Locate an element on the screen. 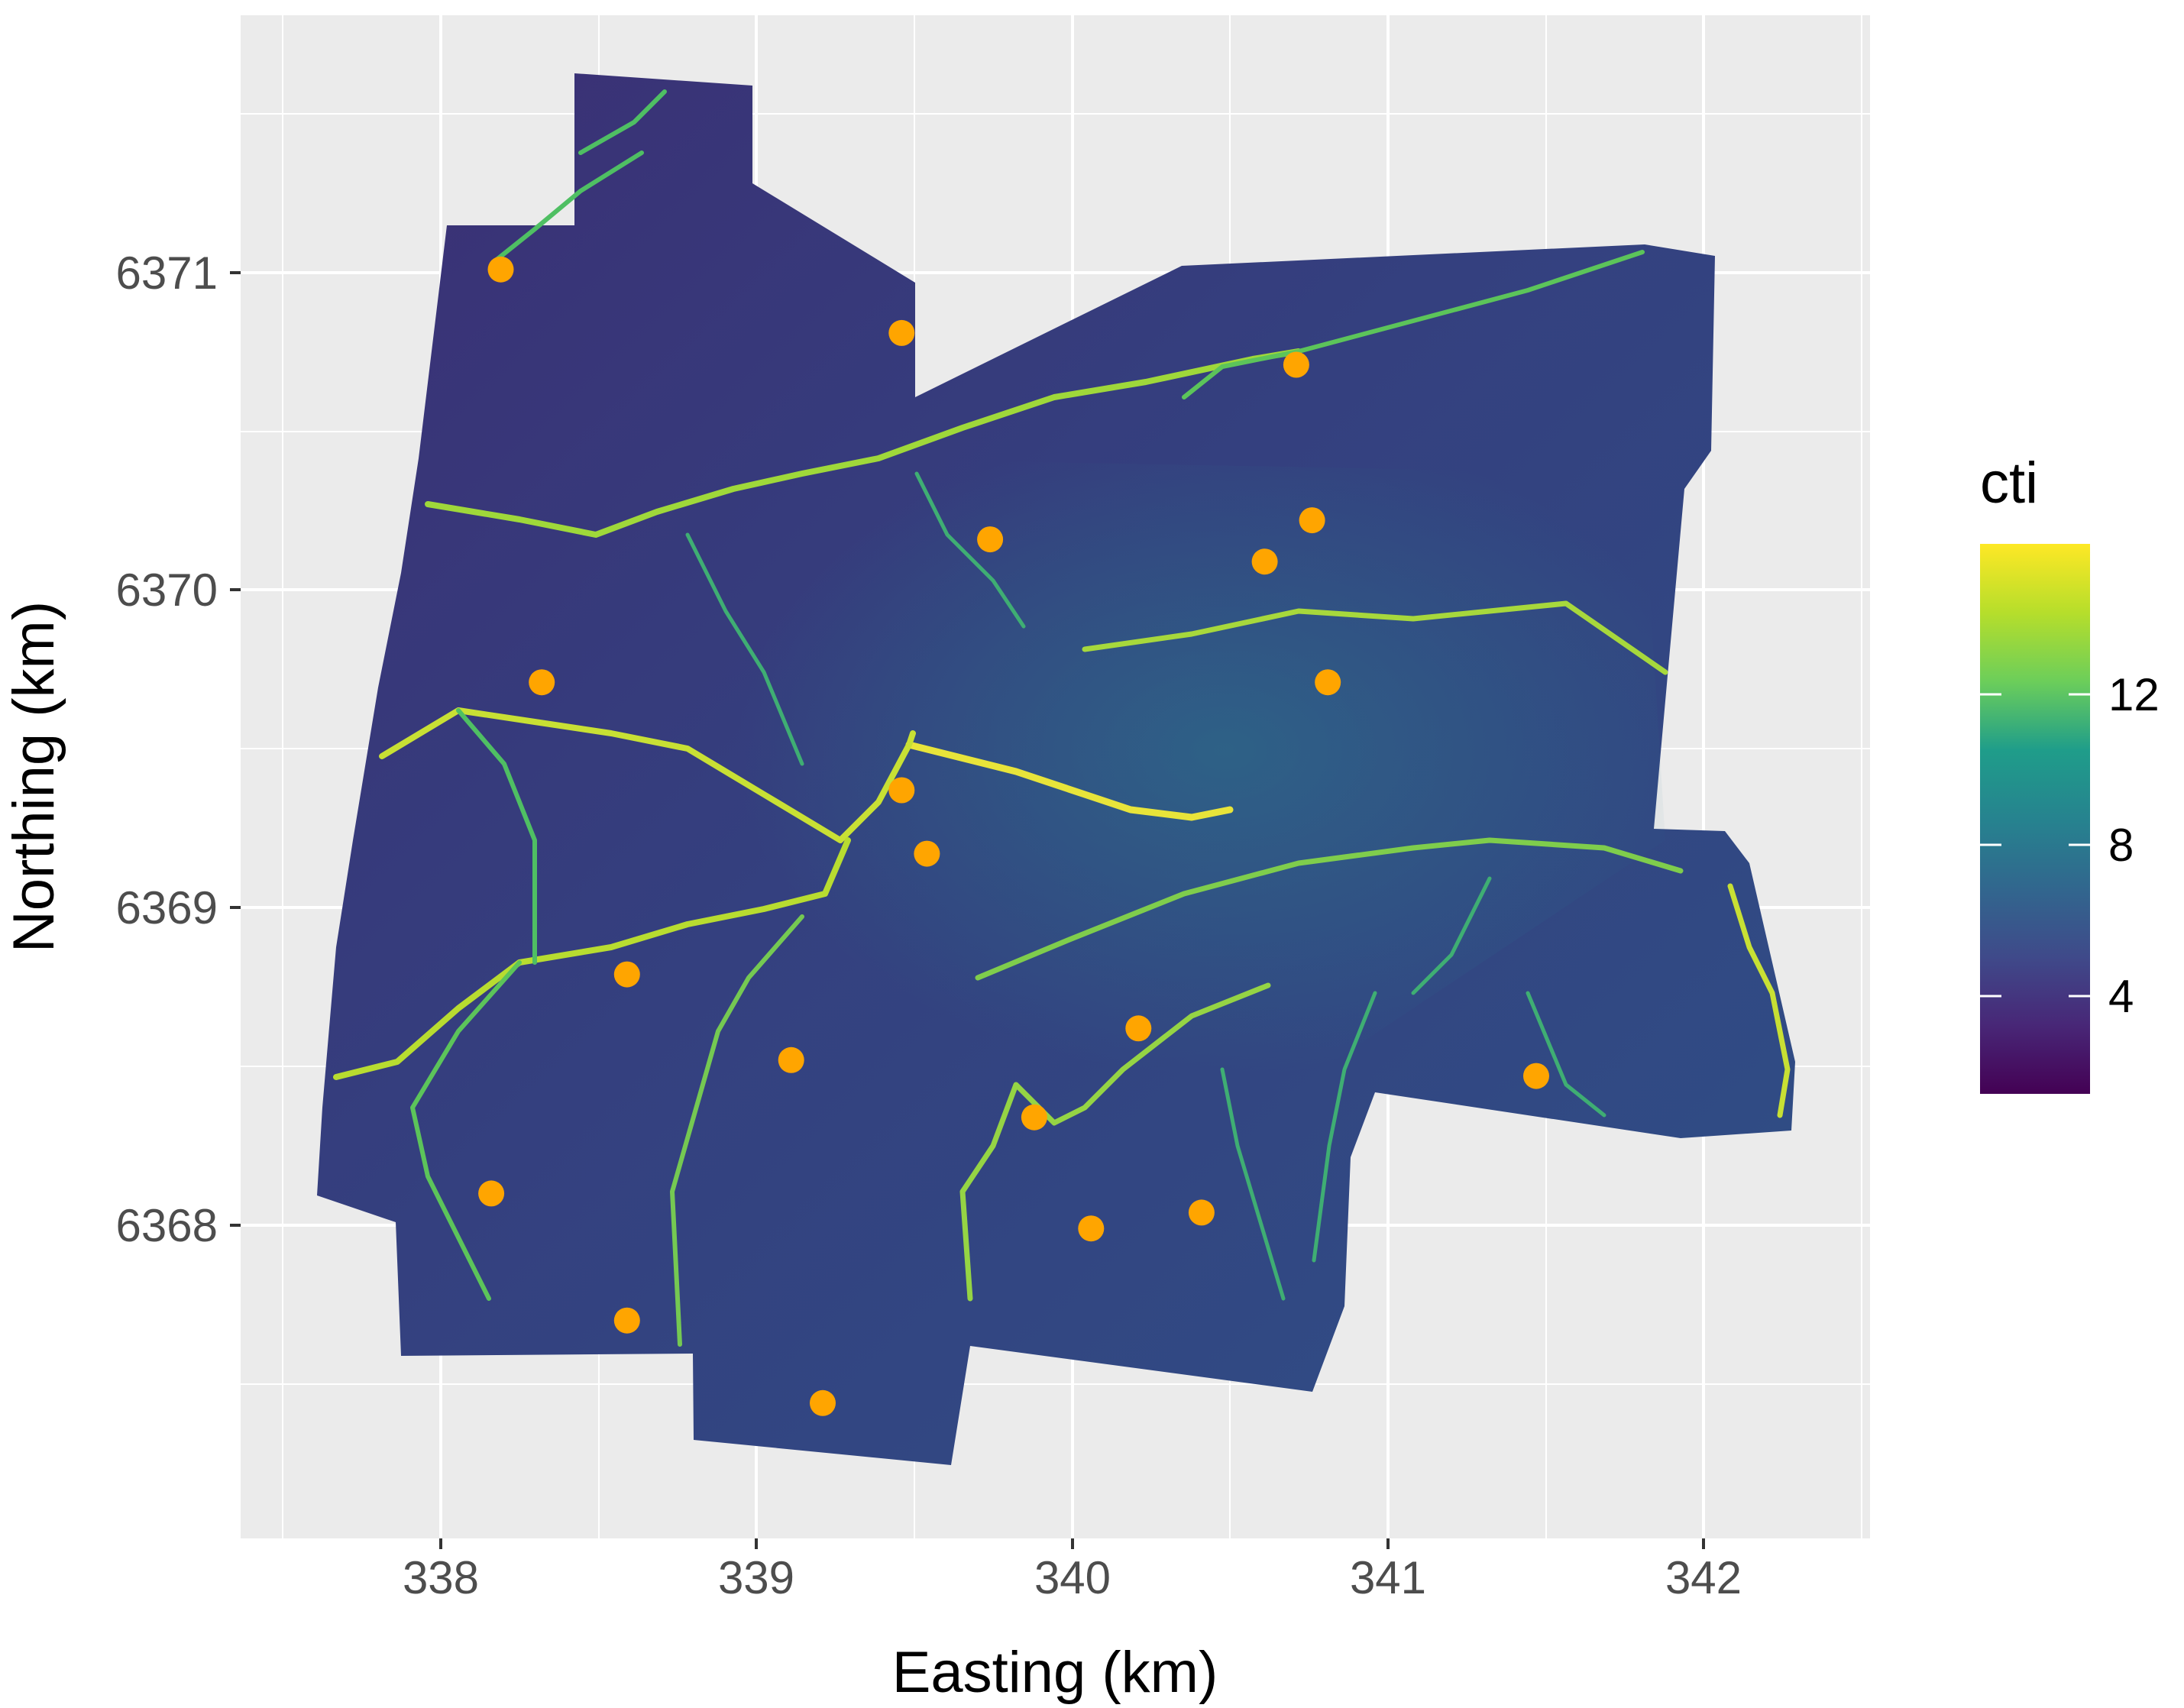  legend-colorbar is located at coordinates (2035, 819).